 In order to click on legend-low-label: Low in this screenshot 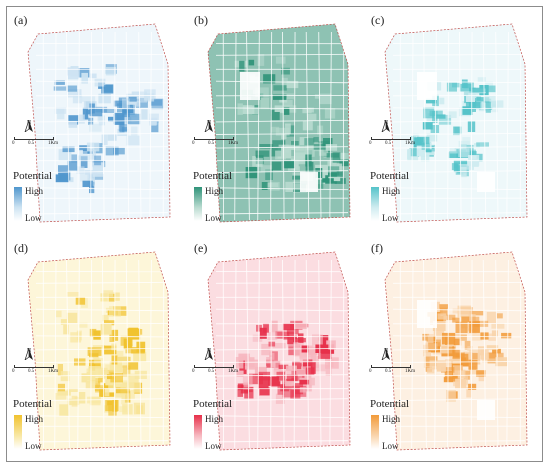, I will do `click(213, 446)`.